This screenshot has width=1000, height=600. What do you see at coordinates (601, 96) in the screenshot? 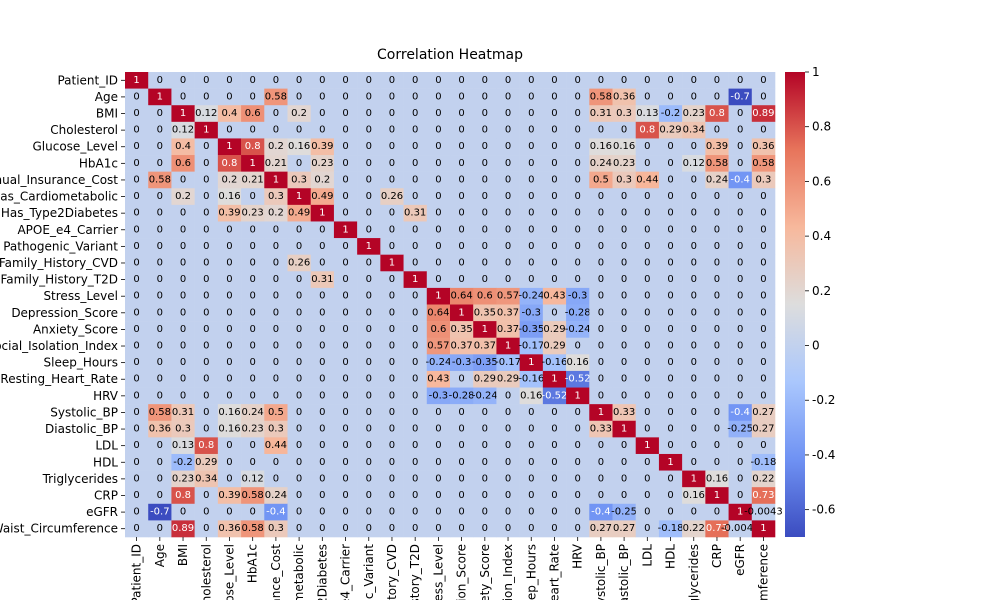
I see `cell-label: 0.58` at bounding box center [601, 96].